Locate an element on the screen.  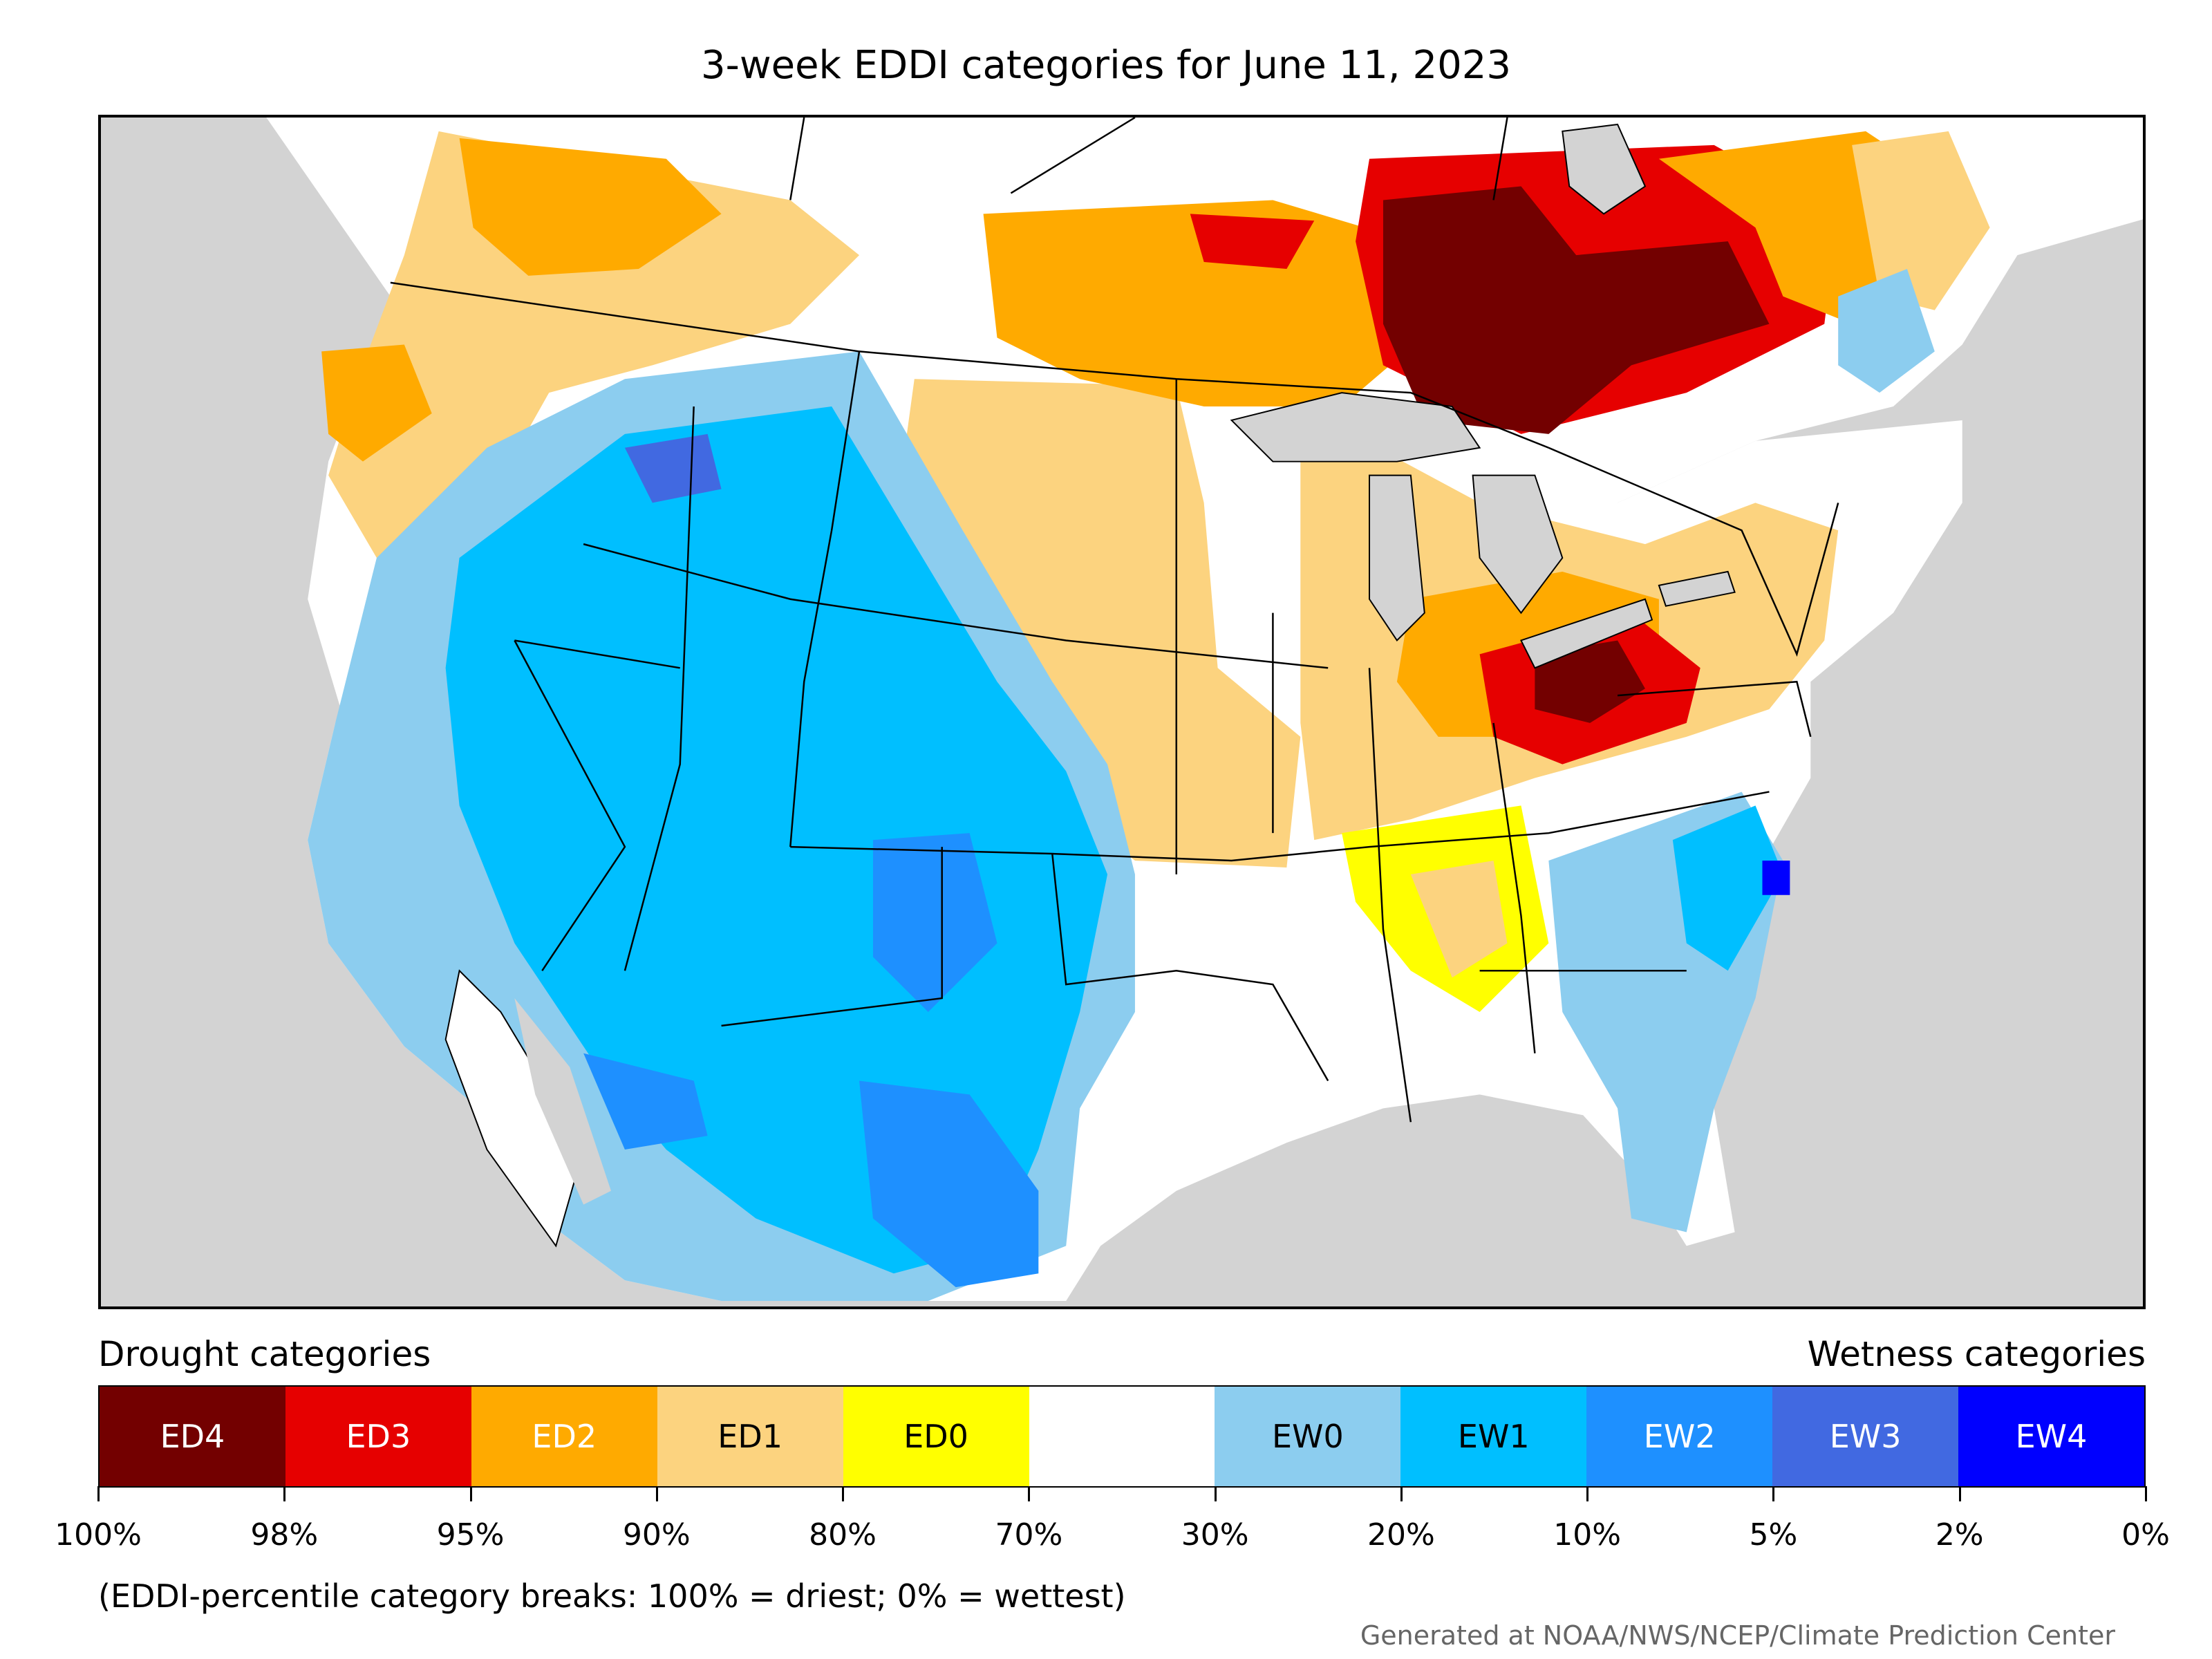
category-colorbar: ED4 ED3 ED2 ED1 ED0 EW0 EW1 EW2 EW3 EW4 is located at coordinates (1122, 1436).